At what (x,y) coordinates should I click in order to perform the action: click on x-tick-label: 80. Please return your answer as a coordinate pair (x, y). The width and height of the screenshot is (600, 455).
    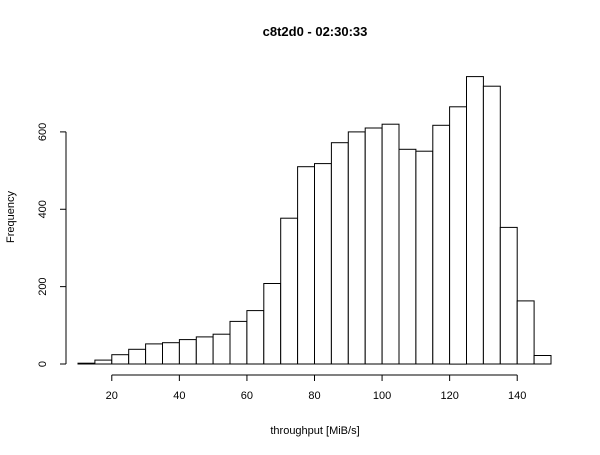
    Looking at the image, I should click on (314, 396).